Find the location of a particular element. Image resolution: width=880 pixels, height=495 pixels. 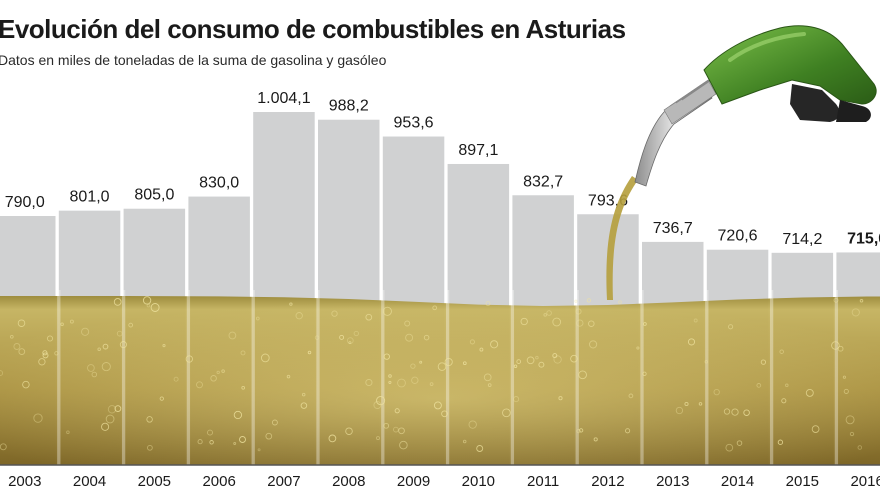

category-label-2011: 2011 is located at coordinates (543, 481).